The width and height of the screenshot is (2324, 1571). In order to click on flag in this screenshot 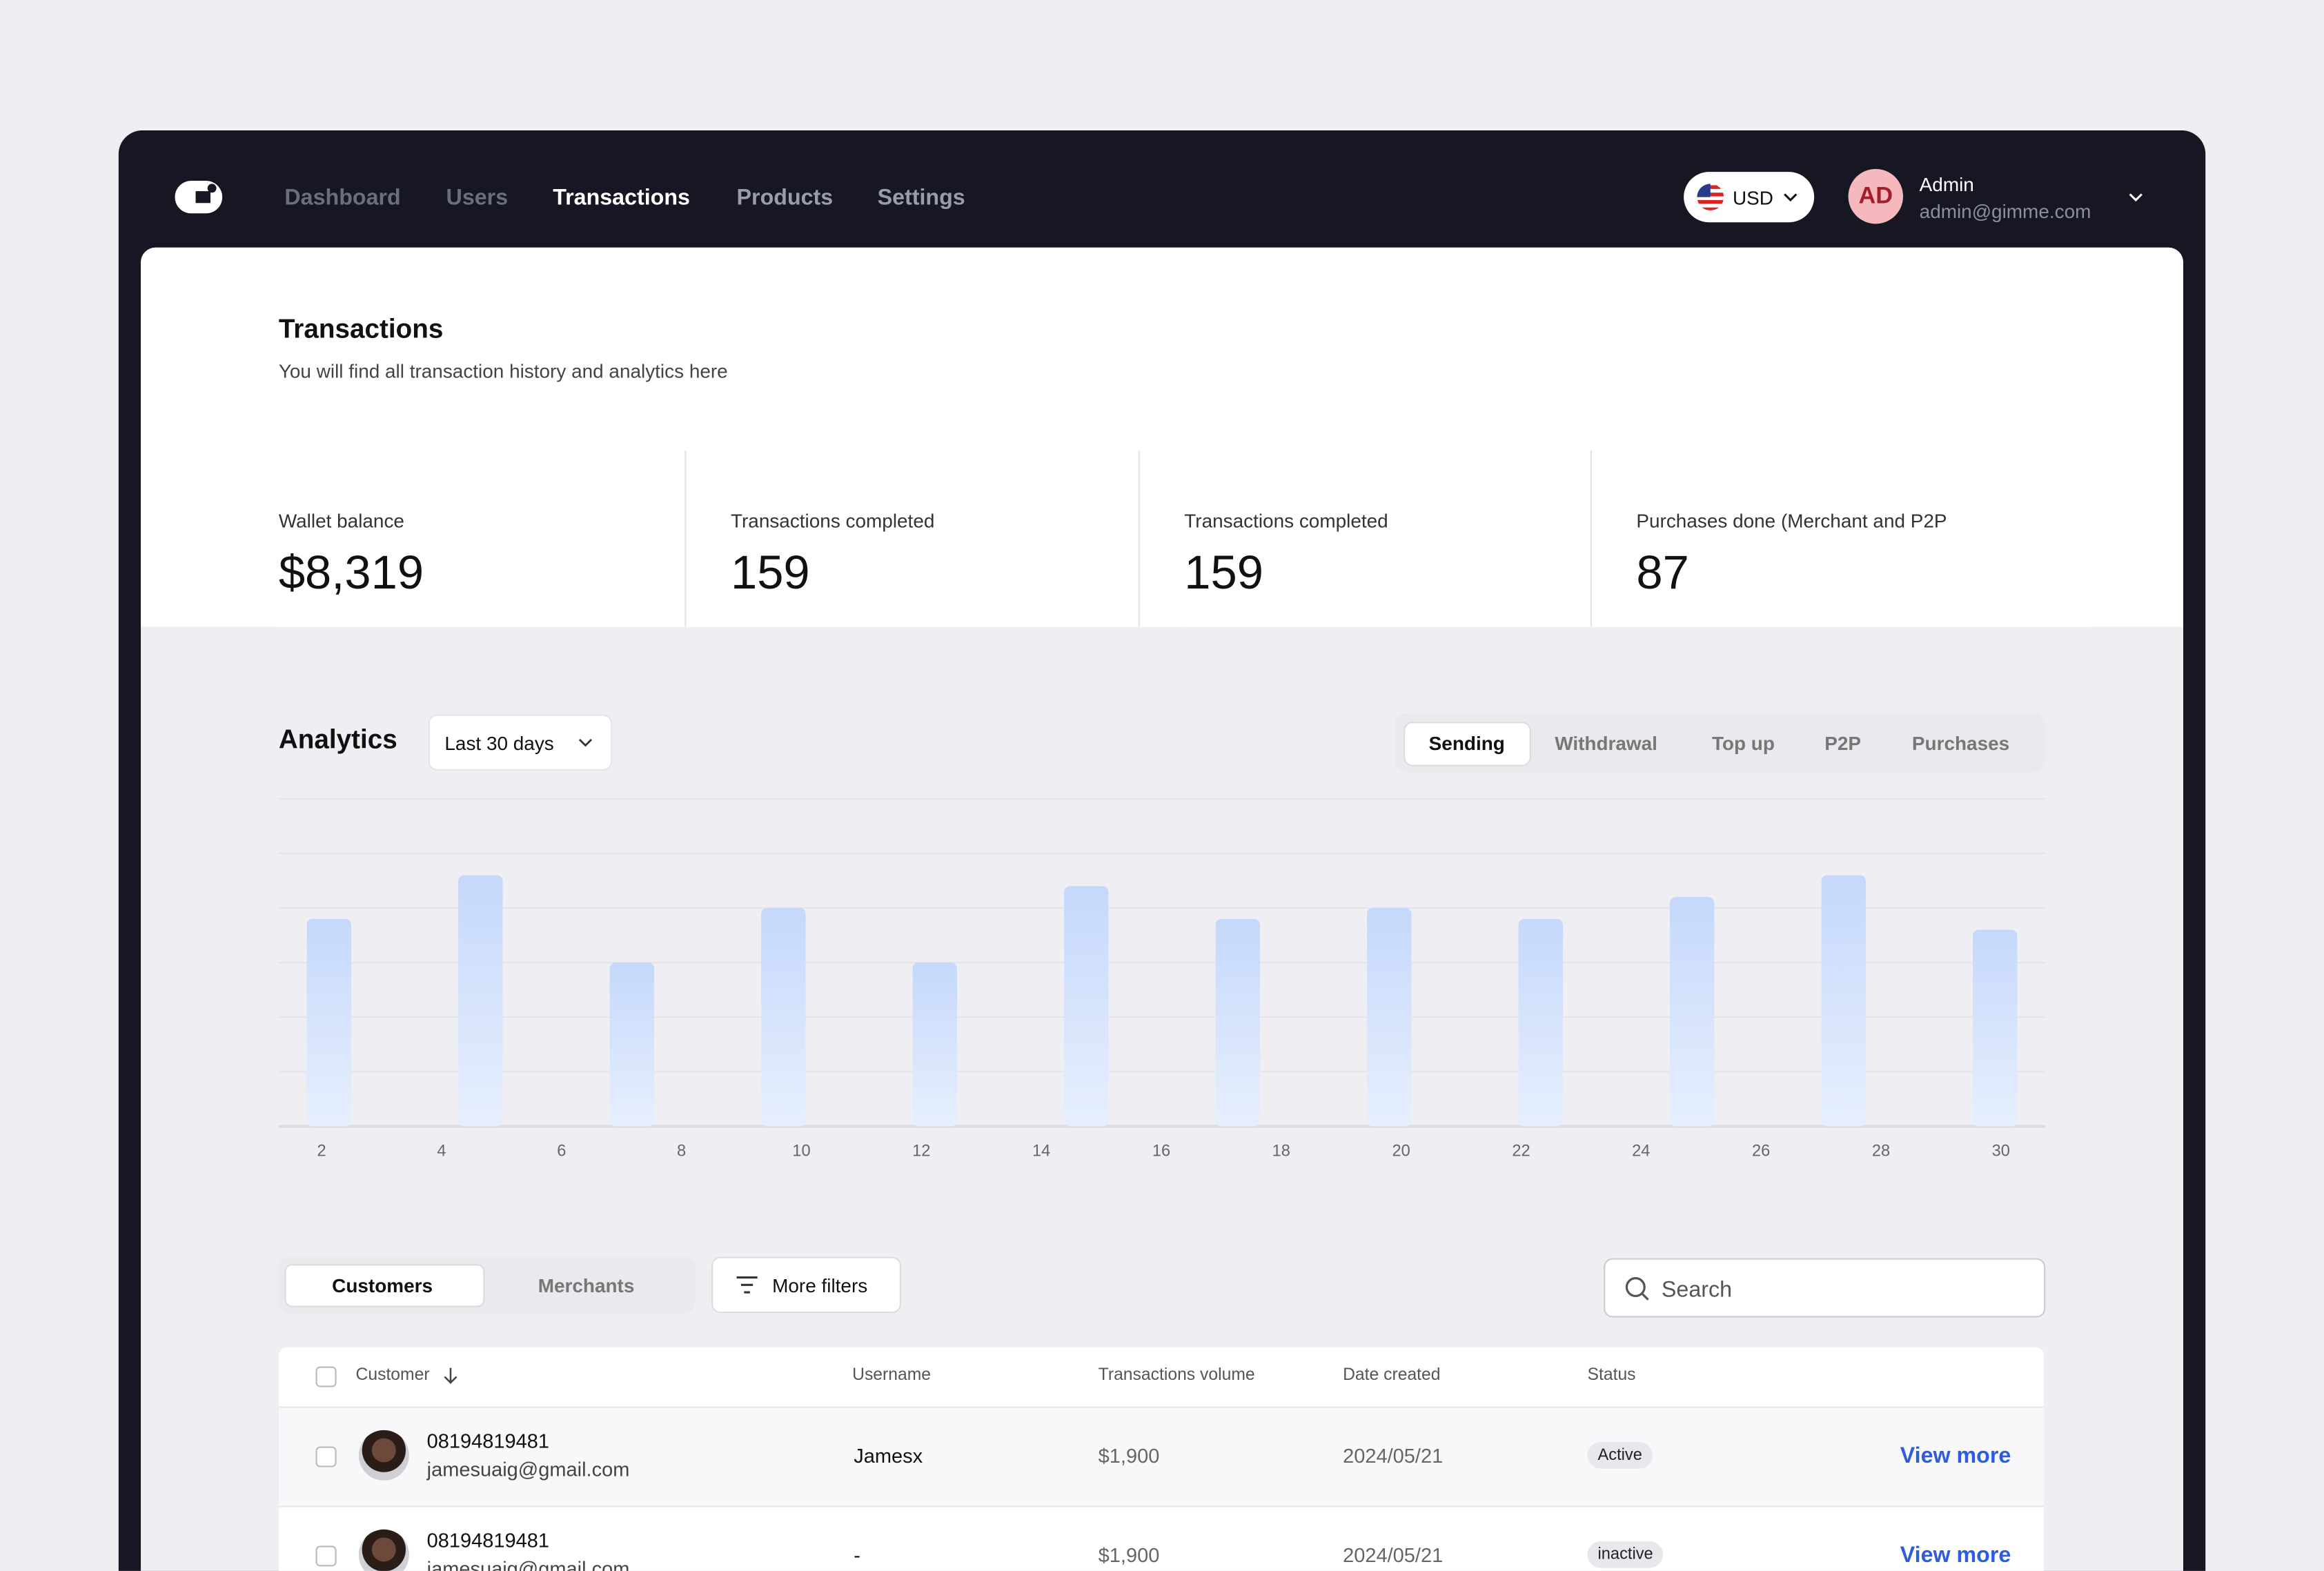, I will do `click(1710, 197)`.